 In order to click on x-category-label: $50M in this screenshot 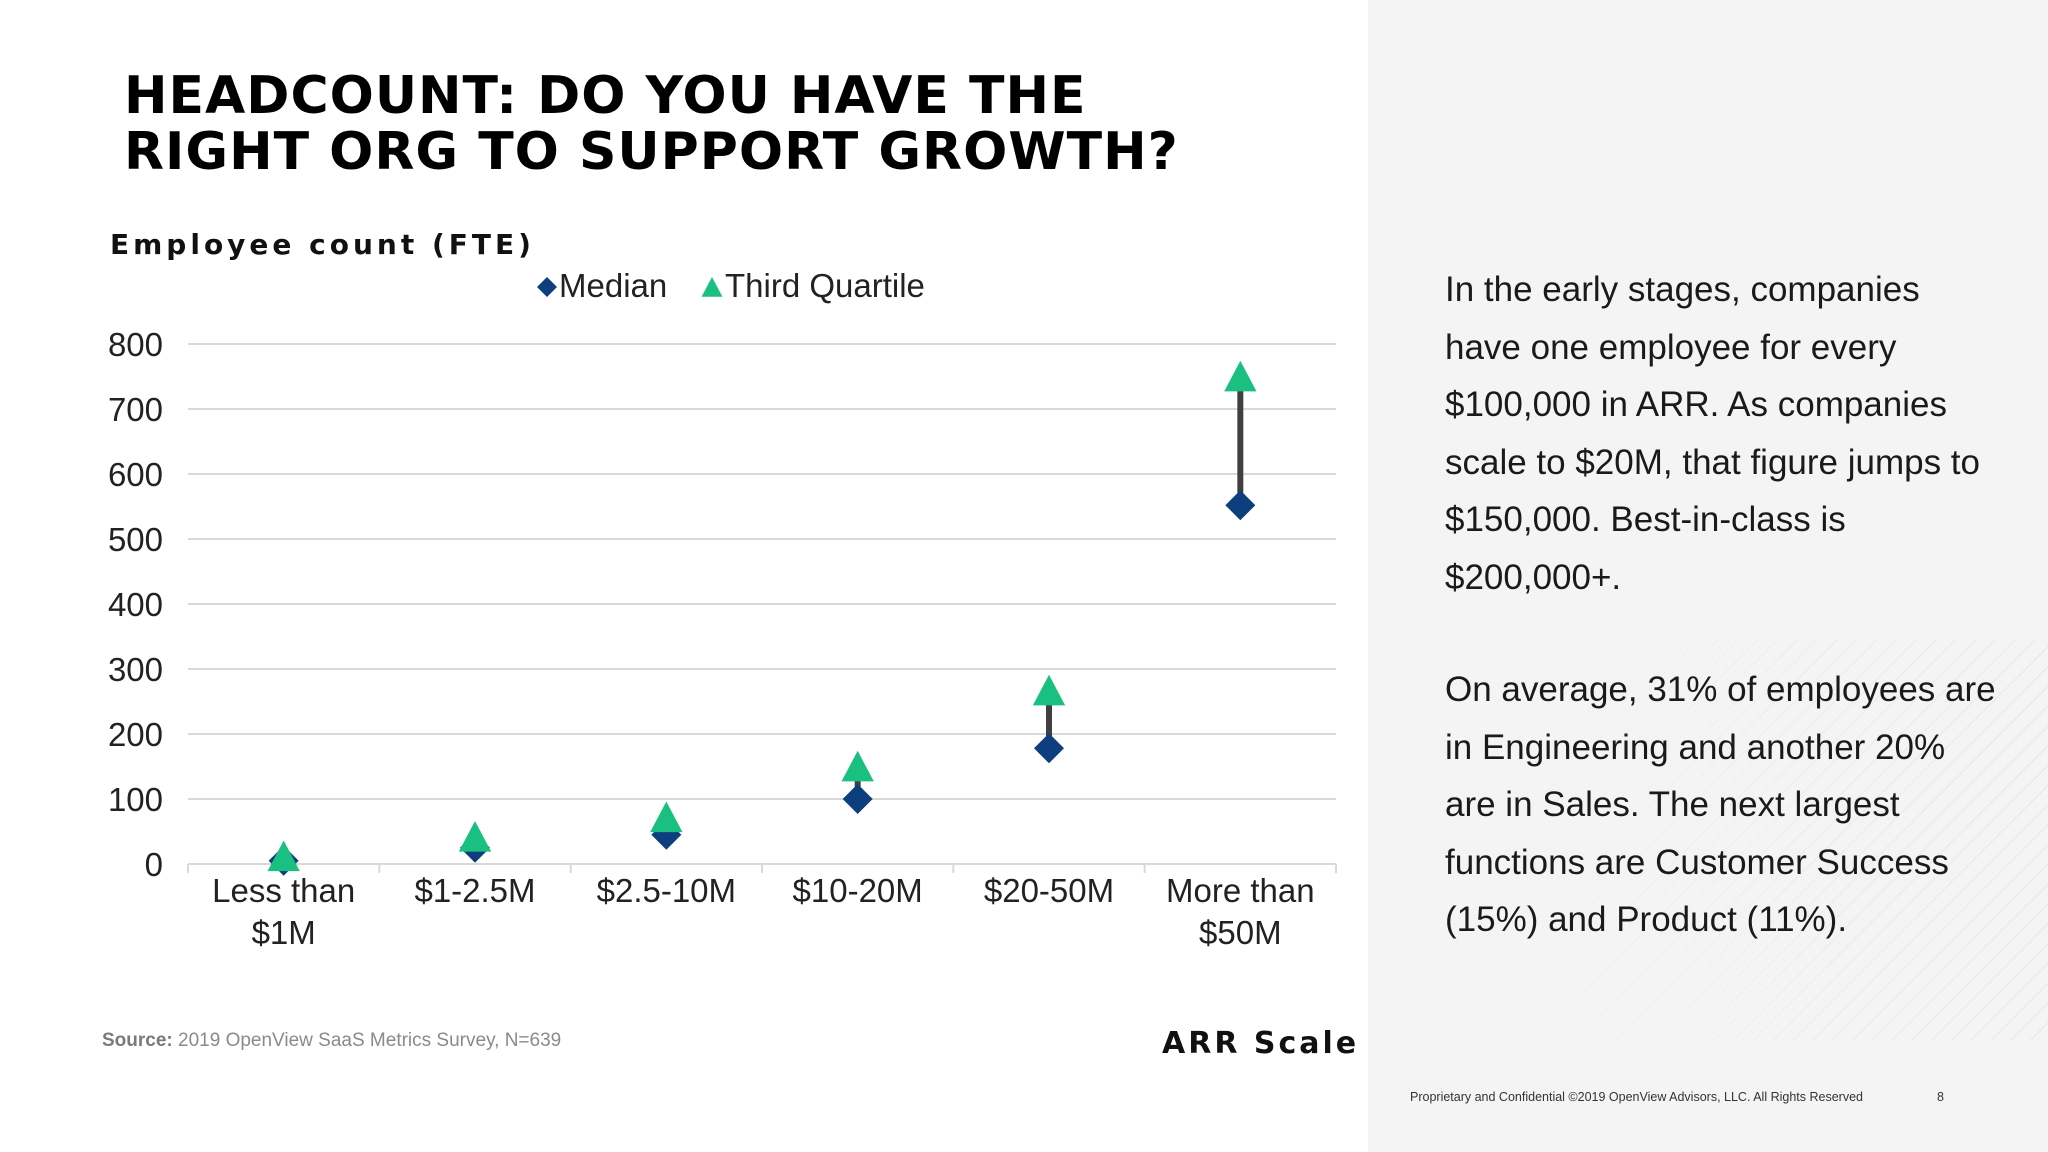, I will do `click(1240, 932)`.